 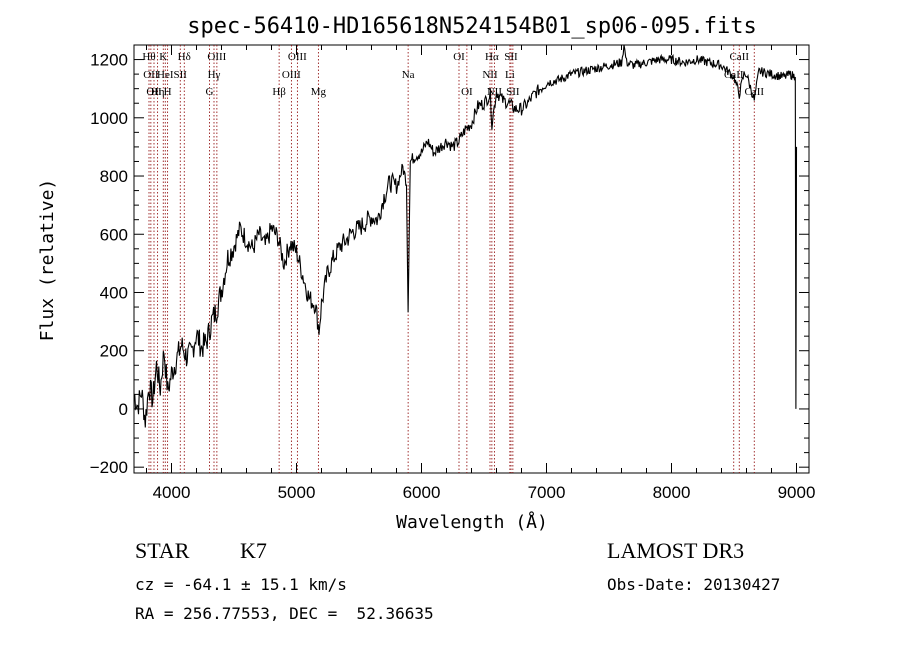 I want to click on y-tick-label: 200, so click(x=114, y=351).